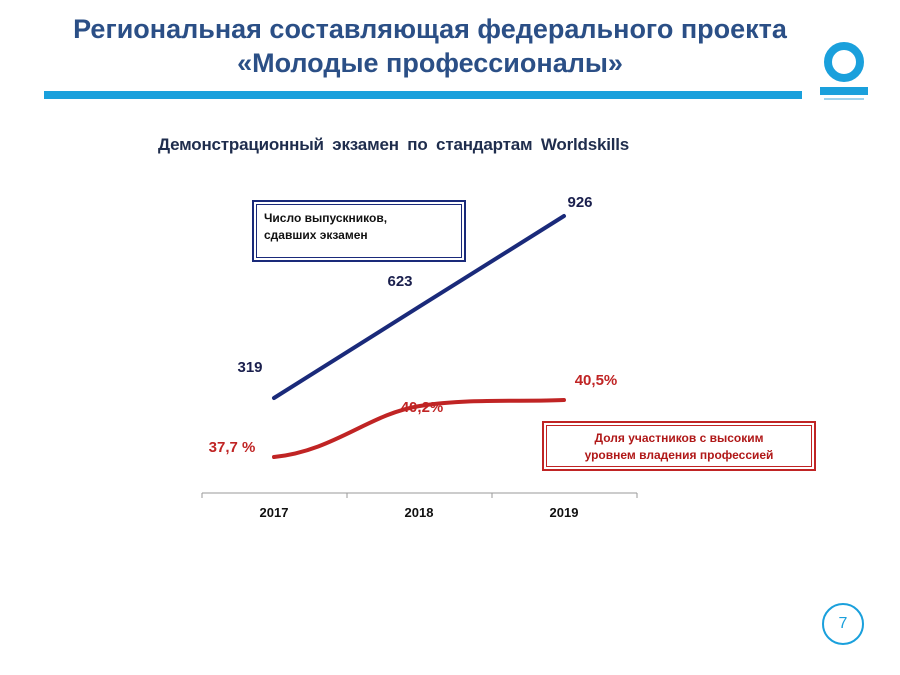 This screenshot has height=675, width=900. What do you see at coordinates (326, 218) in the screenshot?
I see `legend-graduates-line-1: Число выпускников,` at bounding box center [326, 218].